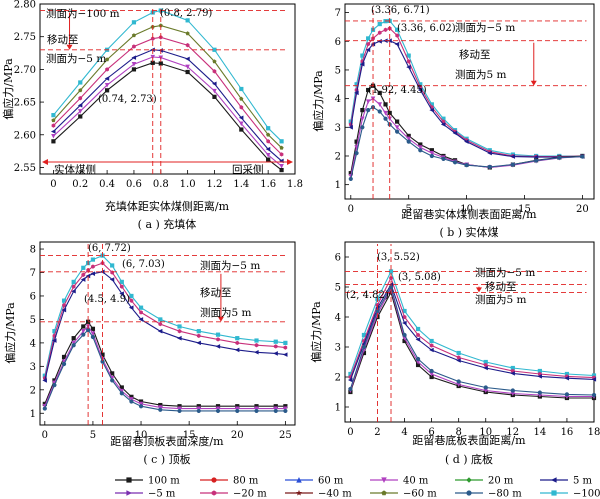  Describe the element at coordinates (338, 99) in the screenshot. I see `panel-b-ytick-label: 4` at that location.